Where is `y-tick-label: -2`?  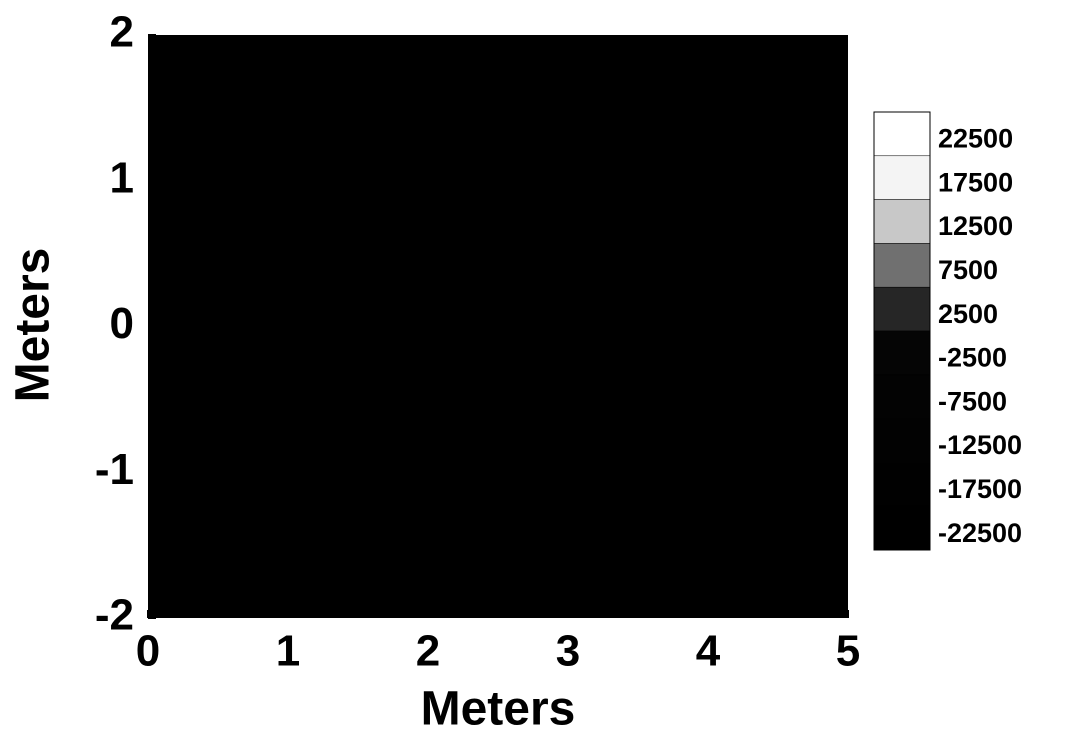
y-tick-label: -2 is located at coordinates (114, 615).